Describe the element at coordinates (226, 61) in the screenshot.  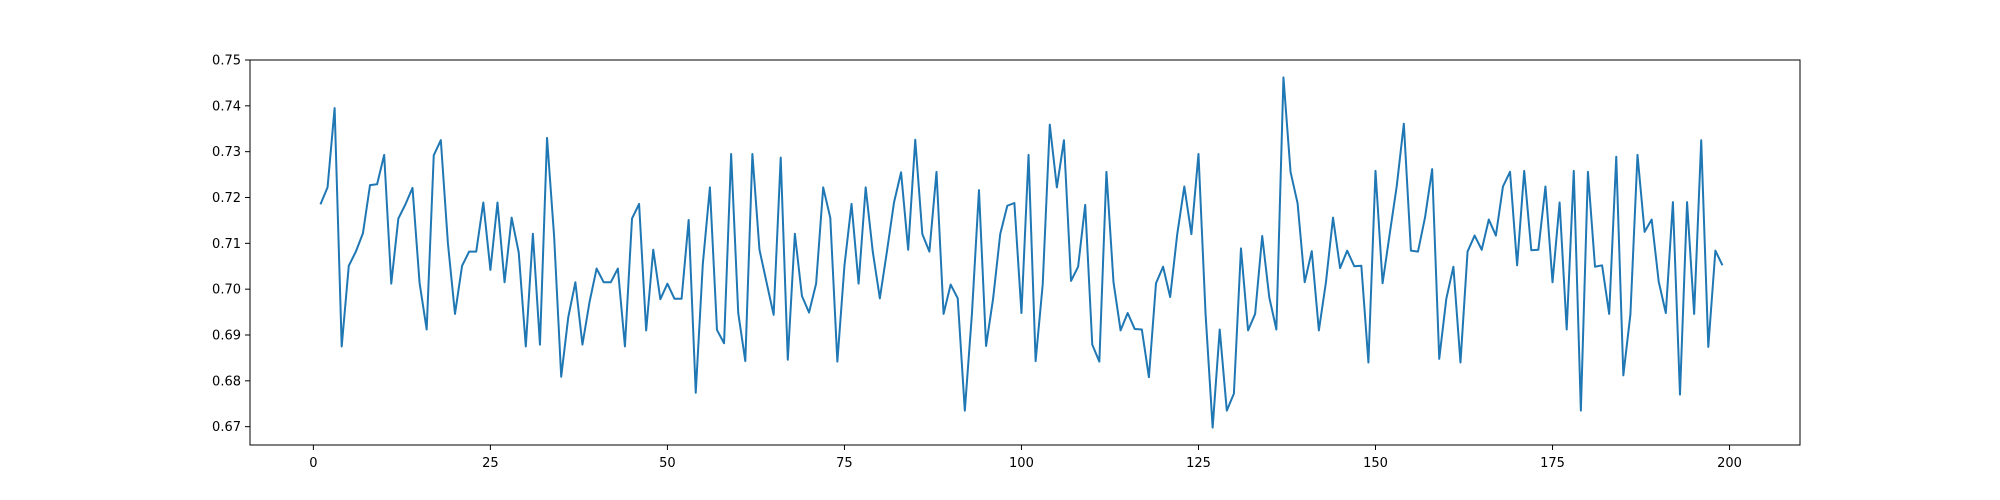
I see `y-tick-label: 0.75` at that location.